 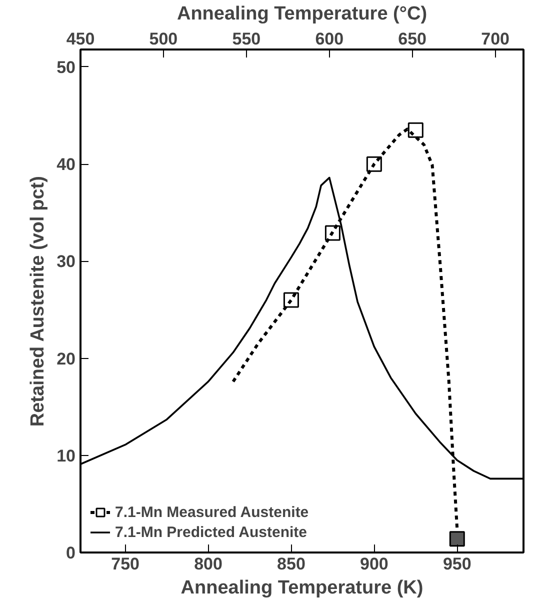 What do you see at coordinates (208, 564) in the screenshot?
I see `x-tick-label: 800` at bounding box center [208, 564].